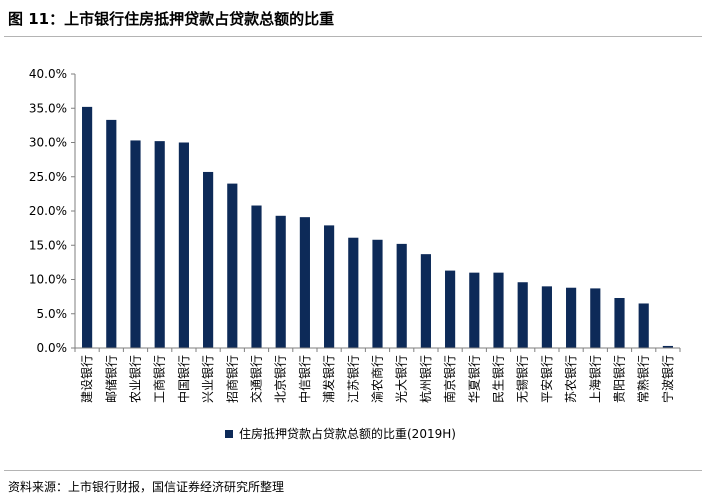  I want to click on figure-title: 图 11：上市银行住房抵押贷款占贷款总额的比重, so click(171, 19).